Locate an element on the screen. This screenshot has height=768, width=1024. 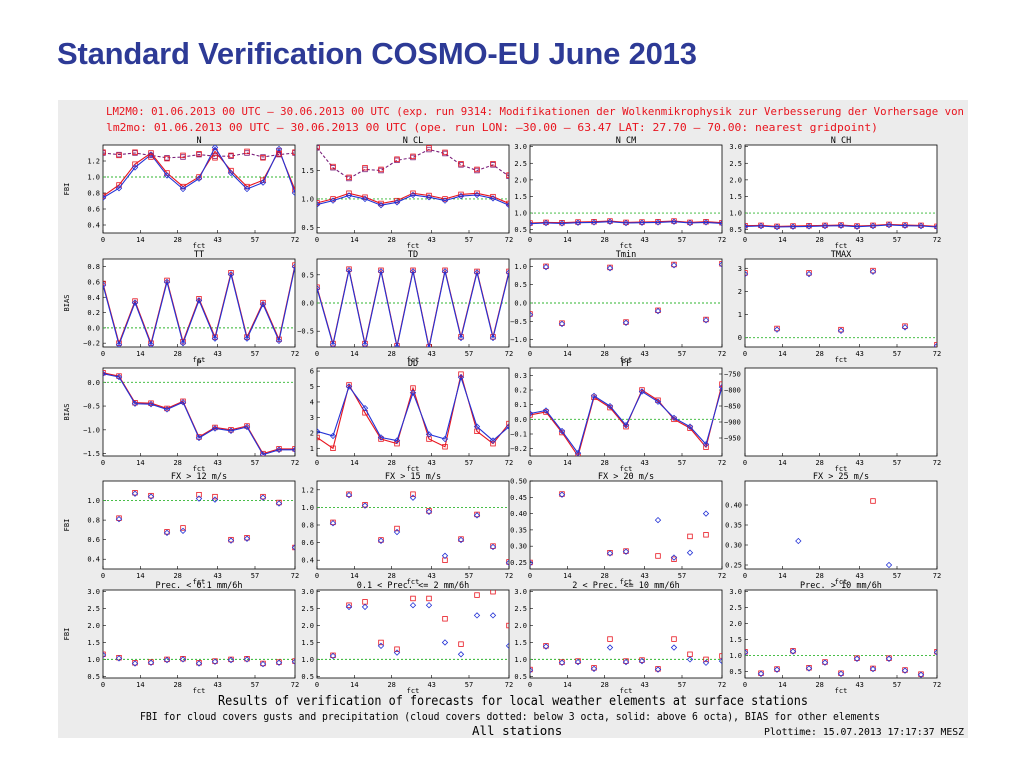
panel-title: DD is located at coordinates (413, 364).